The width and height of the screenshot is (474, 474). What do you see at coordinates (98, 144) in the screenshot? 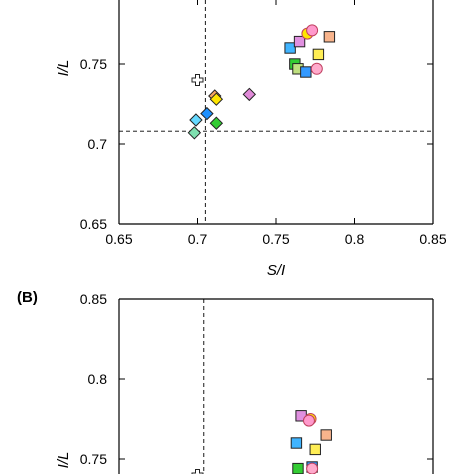
I see `y-tick-label: 0.7` at bounding box center [98, 144].